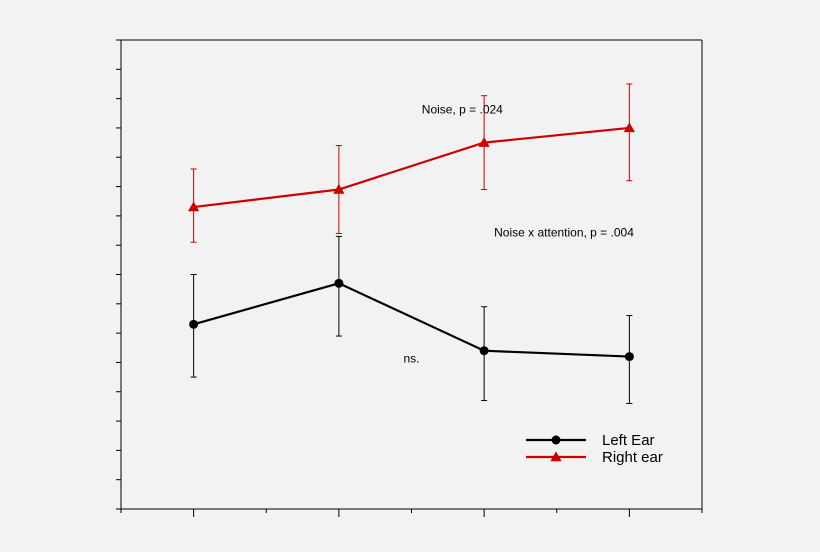  I want to click on legend-label: Left Ear, so click(628, 440).